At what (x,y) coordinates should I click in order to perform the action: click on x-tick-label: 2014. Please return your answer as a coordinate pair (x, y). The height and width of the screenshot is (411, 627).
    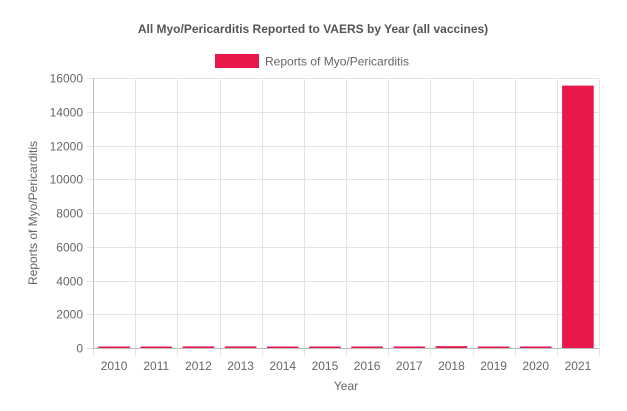
    Looking at the image, I should click on (282, 366).